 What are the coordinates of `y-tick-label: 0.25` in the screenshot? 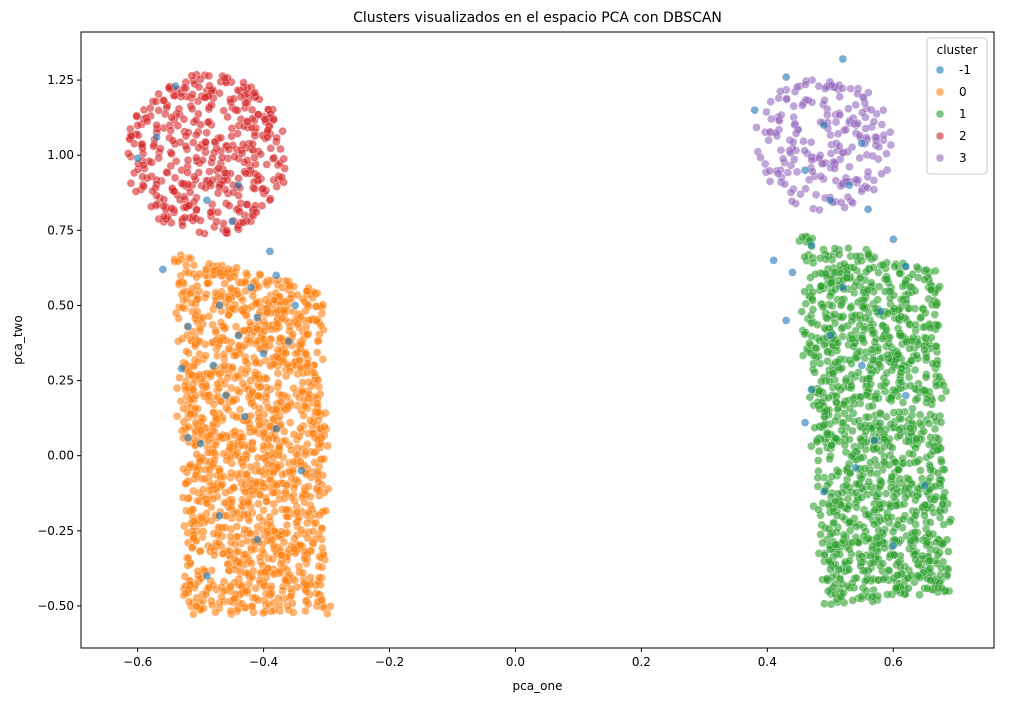 It's located at (60, 381).